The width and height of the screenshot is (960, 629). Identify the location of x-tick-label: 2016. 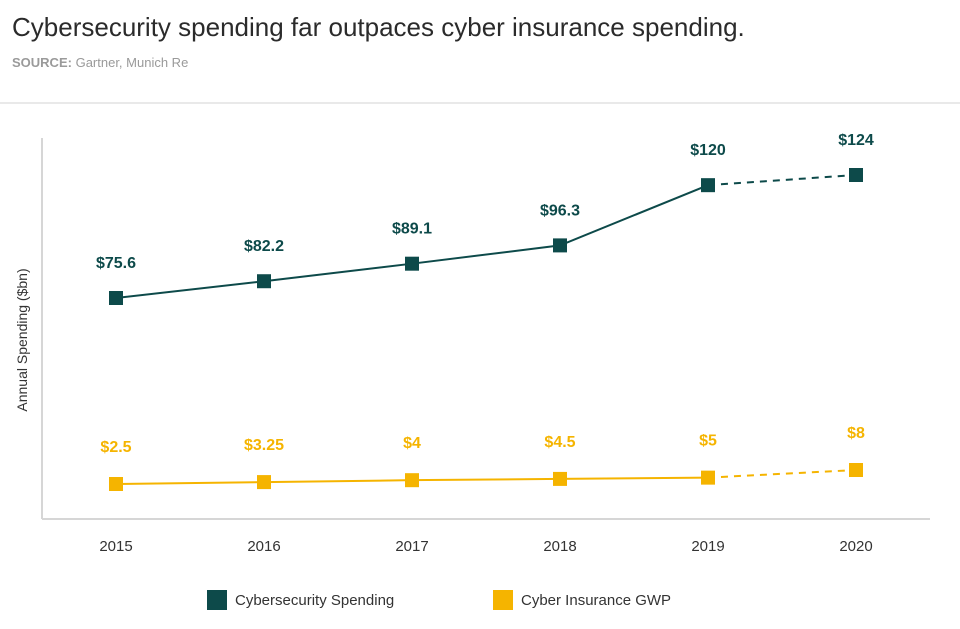
(263, 546).